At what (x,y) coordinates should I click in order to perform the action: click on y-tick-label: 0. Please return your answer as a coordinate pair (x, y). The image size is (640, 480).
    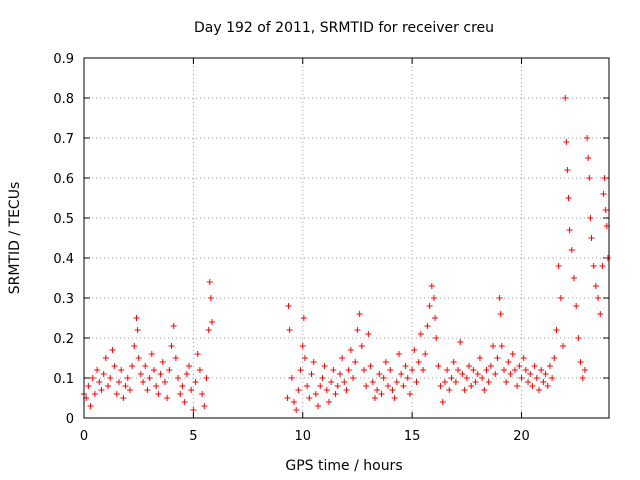
    Looking at the image, I should click on (70, 419).